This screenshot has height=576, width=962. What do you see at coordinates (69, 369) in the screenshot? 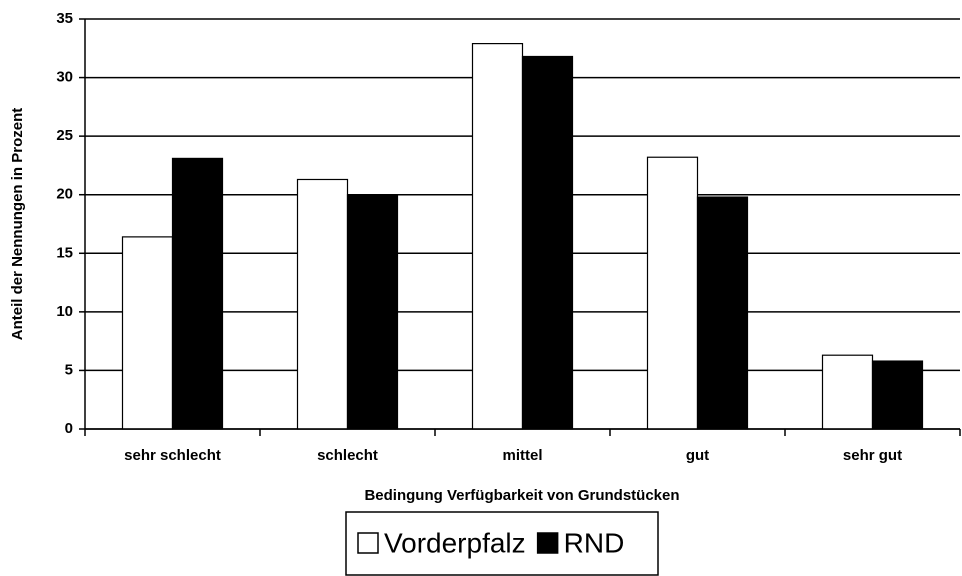
I see `y-tick-label: 5` at bounding box center [69, 369].